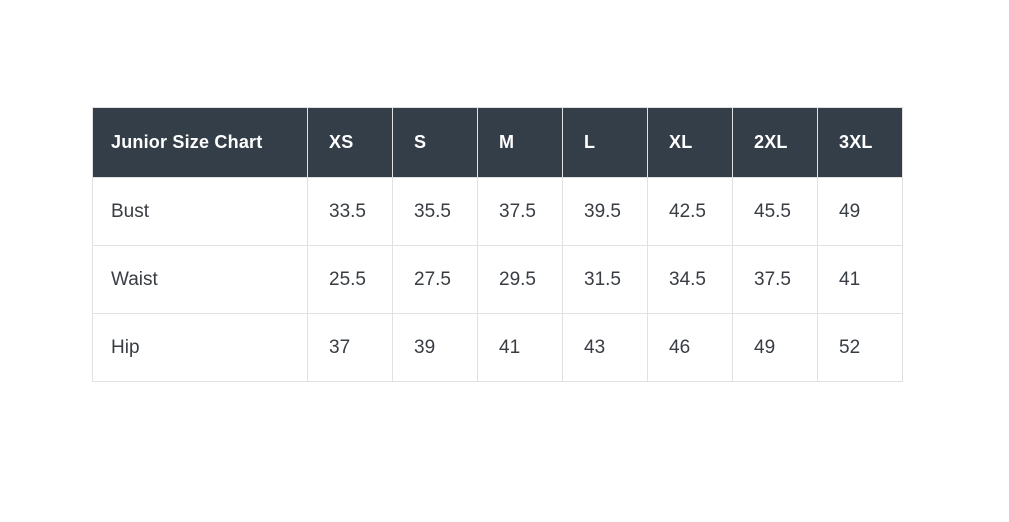  Describe the element at coordinates (860, 142) in the screenshot. I see `header-cell-3xl: 3XL` at that location.